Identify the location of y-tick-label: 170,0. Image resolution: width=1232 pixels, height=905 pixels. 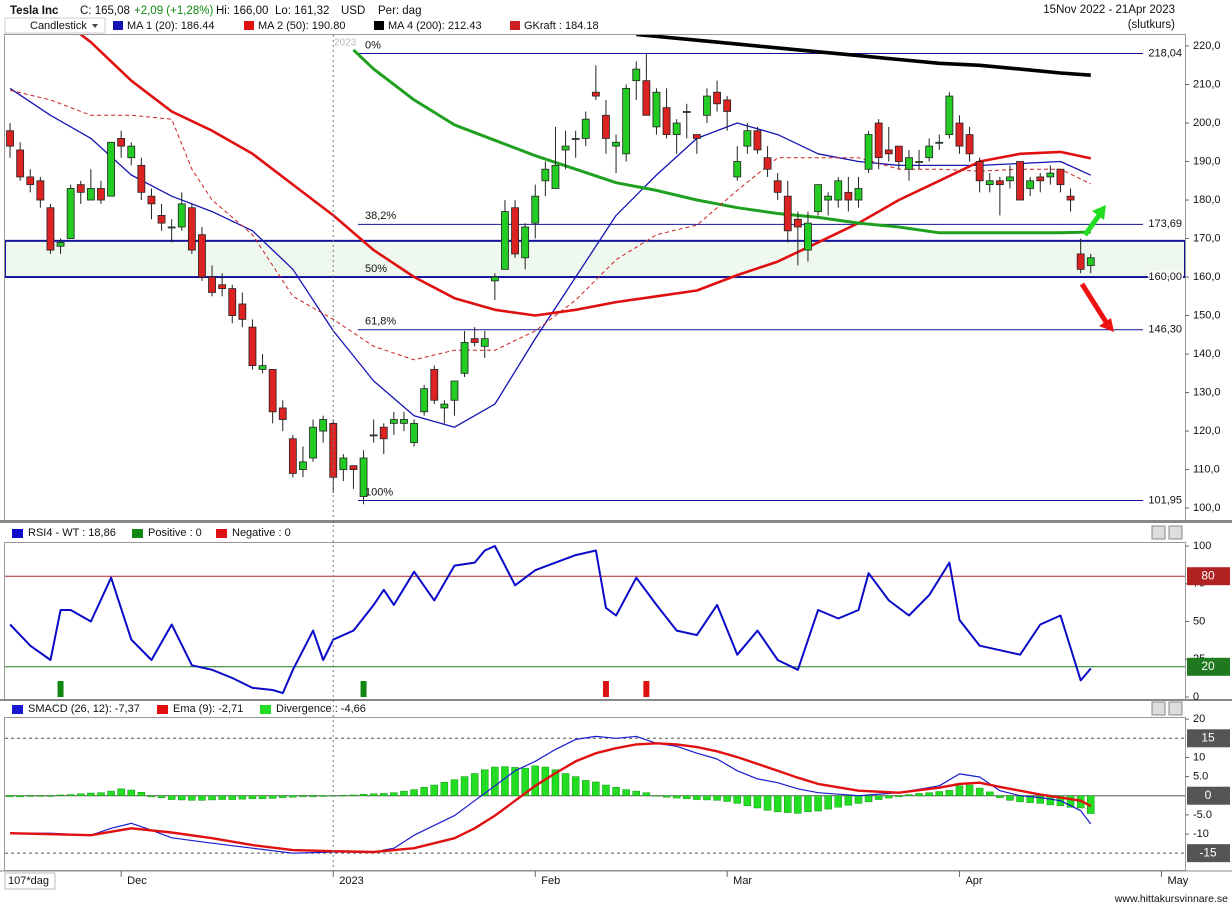
(1207, 238).